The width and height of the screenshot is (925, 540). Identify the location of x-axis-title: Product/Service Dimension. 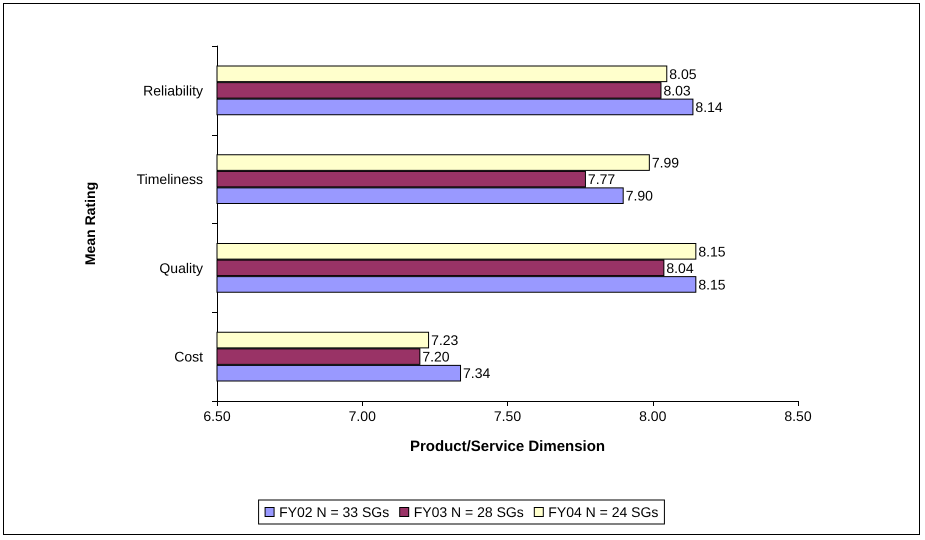
(508, 446).